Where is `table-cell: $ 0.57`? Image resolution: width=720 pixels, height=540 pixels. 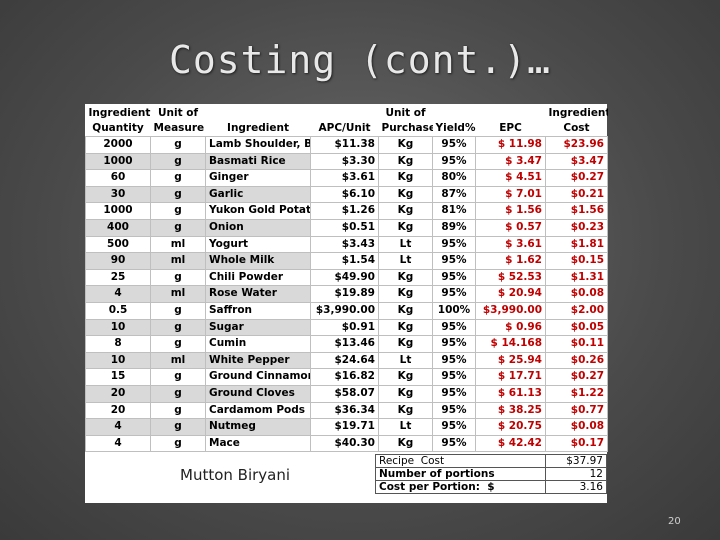
table-cell: $ 0.57 is located at coordinates (510, 227).